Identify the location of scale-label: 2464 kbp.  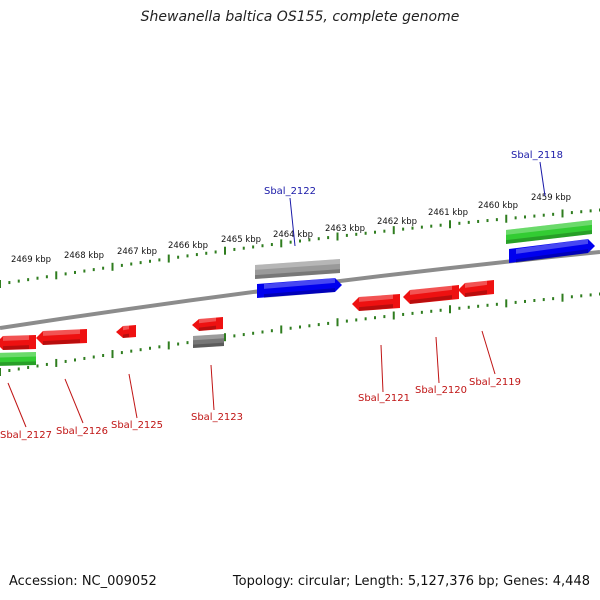
(293, 235).